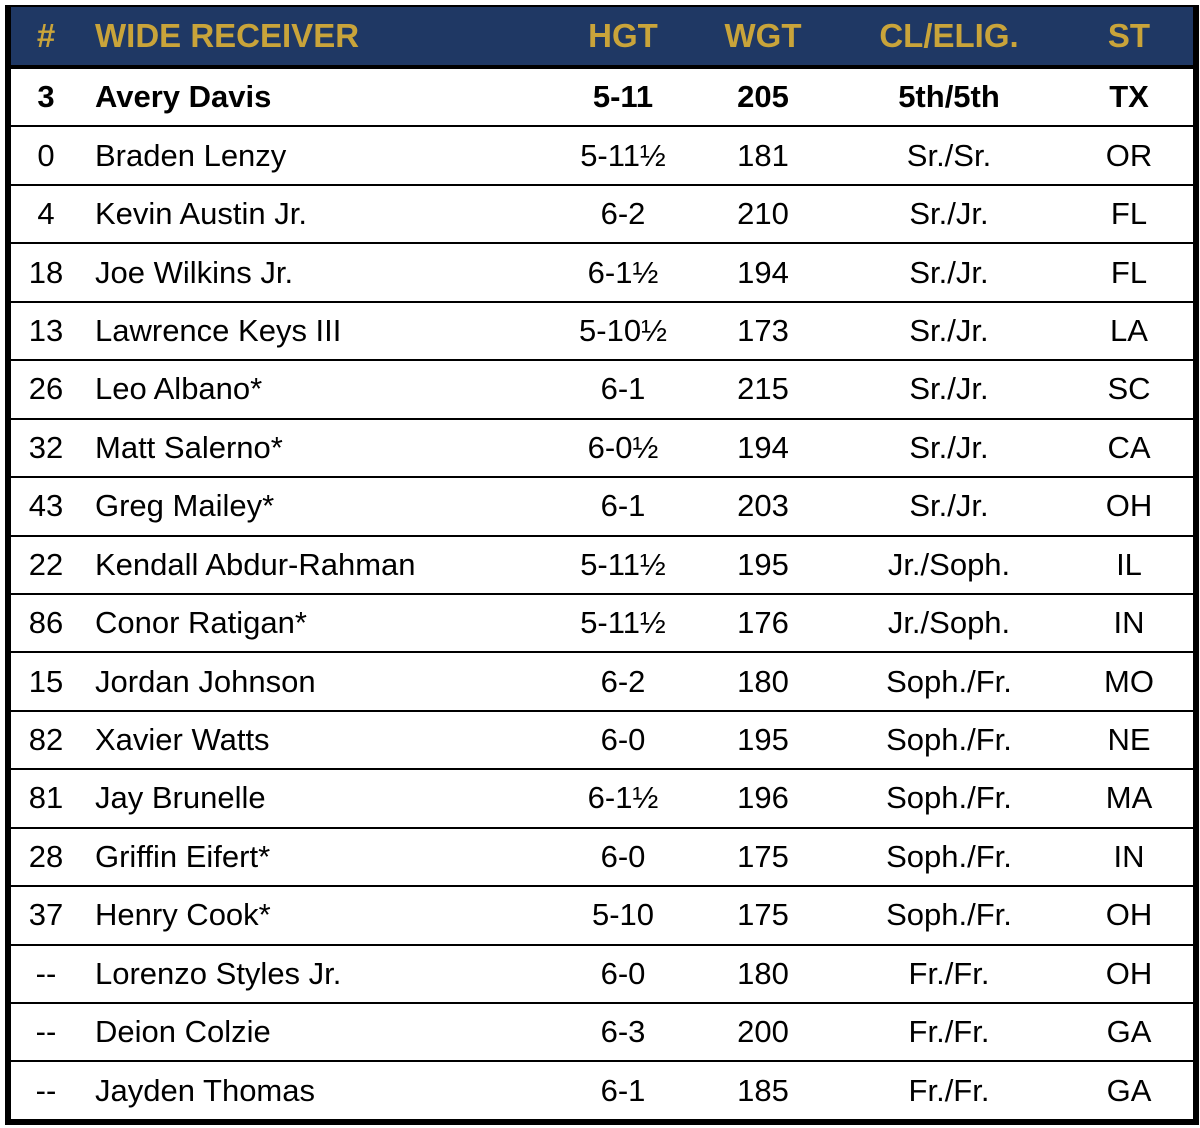 The height and width of the screenshot is (1128, 1200). Describe the element at coordinates (623, 38) in the screenshot. I see `header-height: HGT` at that location.